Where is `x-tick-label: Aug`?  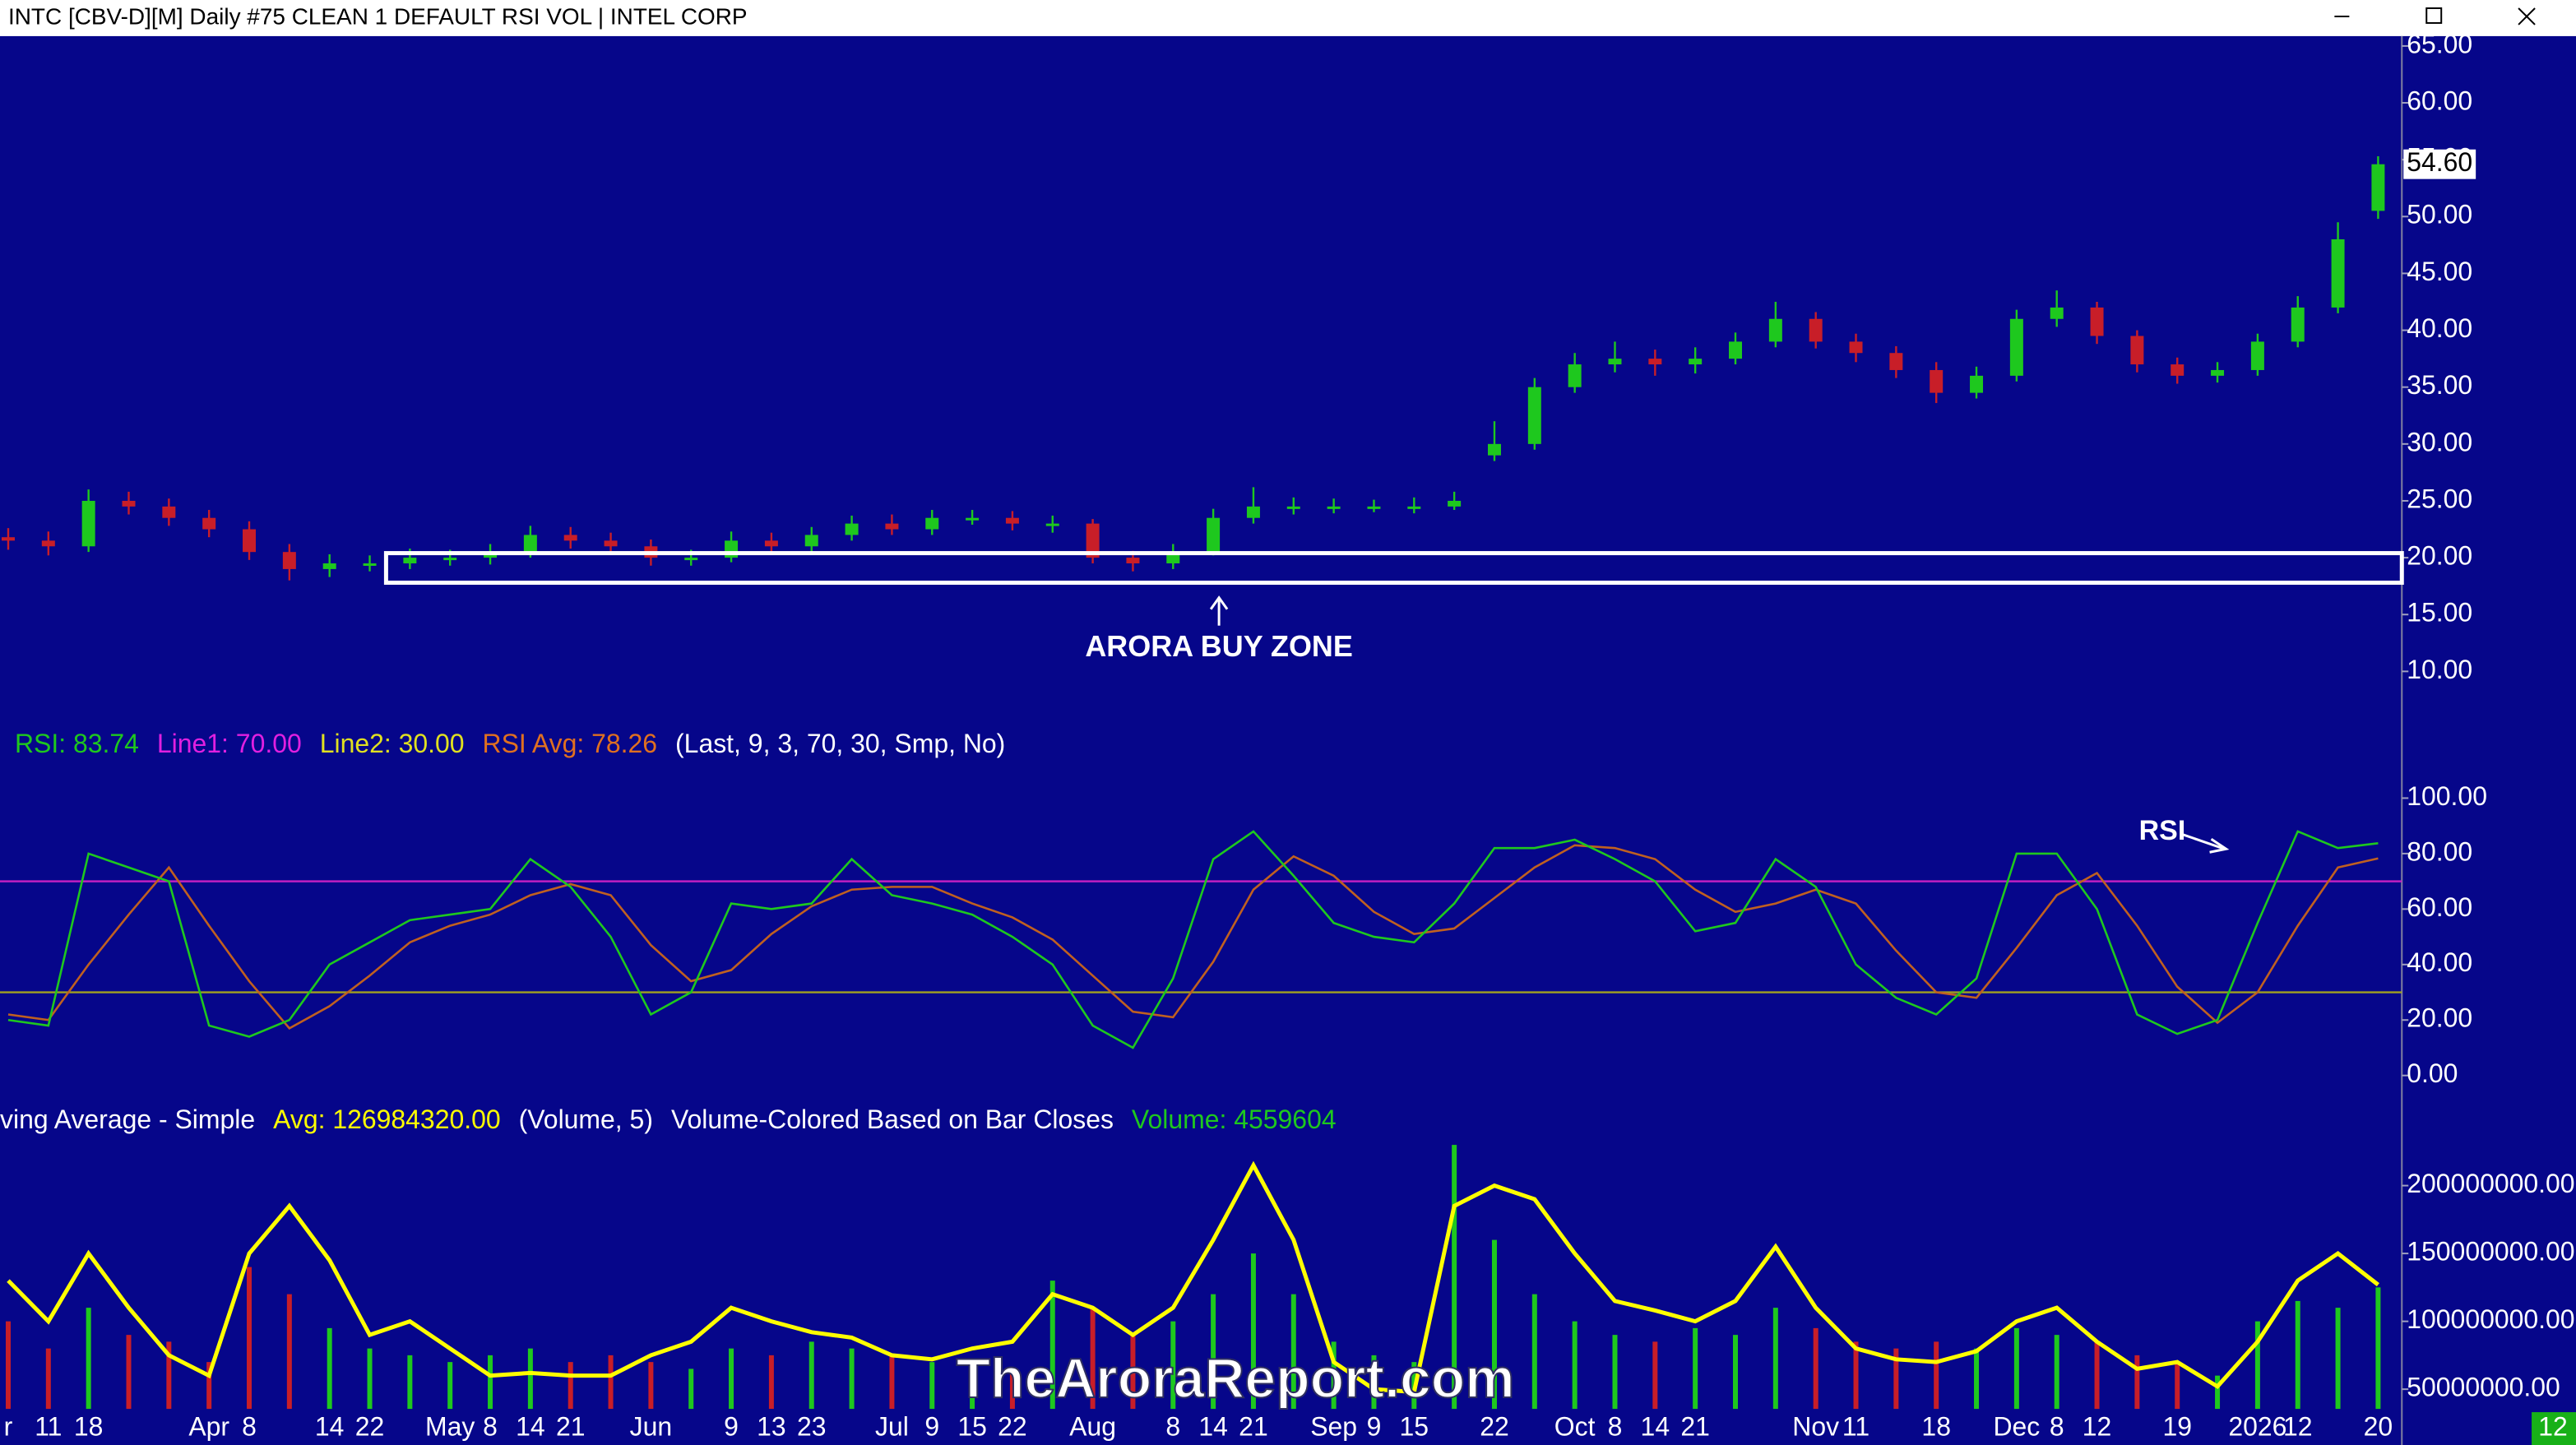 x-tick-label: Aug is located at coordinates (1093, 1426).